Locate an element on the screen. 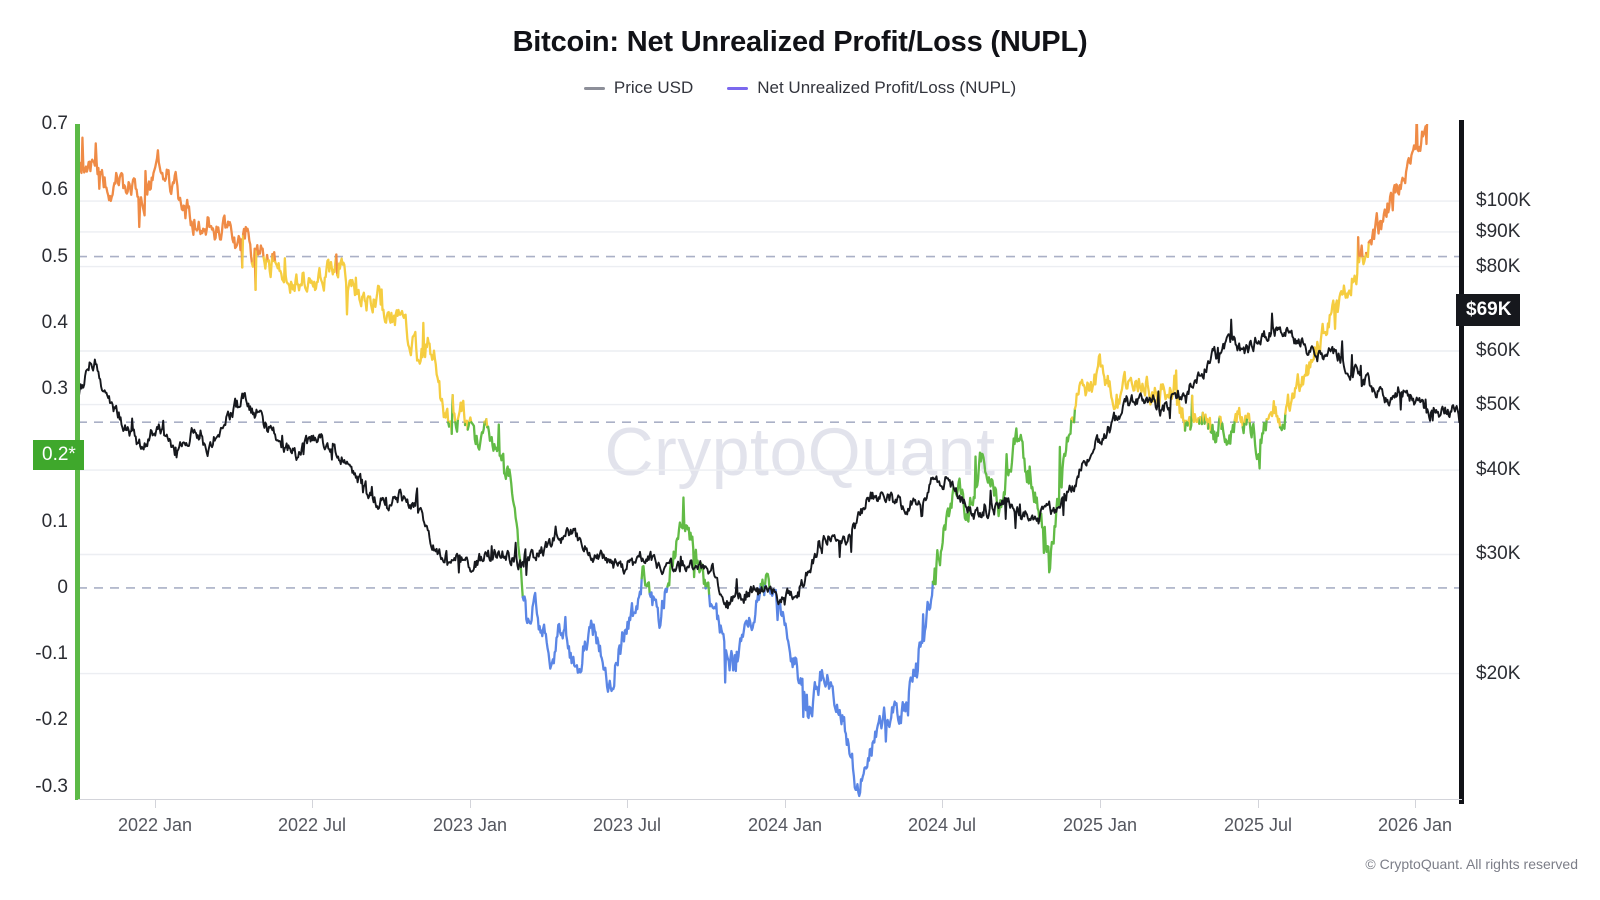 The height and width of the screenshot is (900, 1600). x-axis-tick-label: 2023 Jul is located at coordinates (627, 825).